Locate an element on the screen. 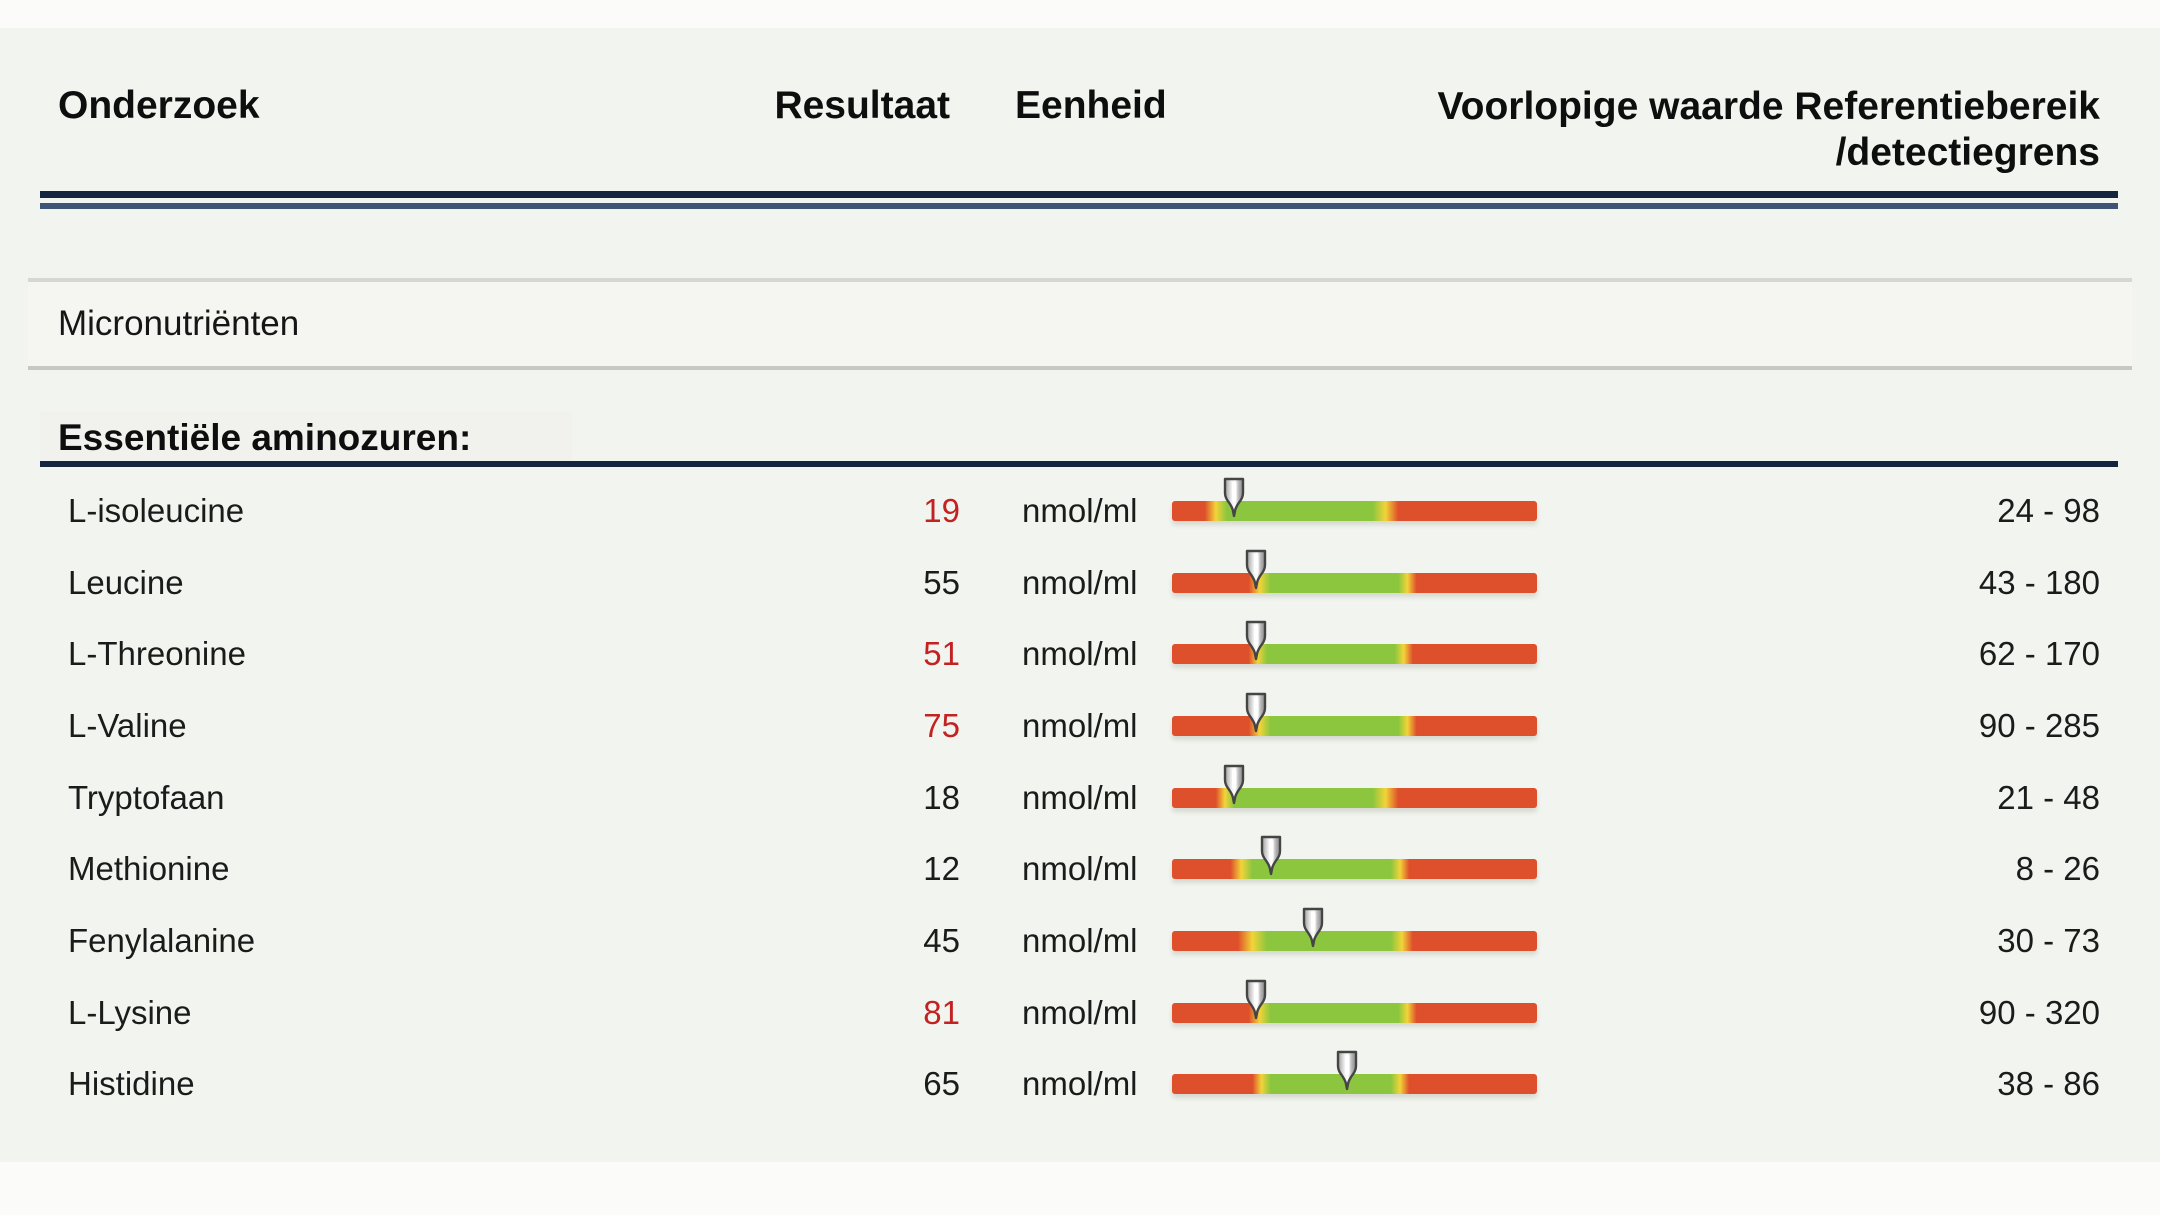 This screenshot has width=2160, height=1215. analyte-name: L-Threonine is located at coordinates (157, 654).